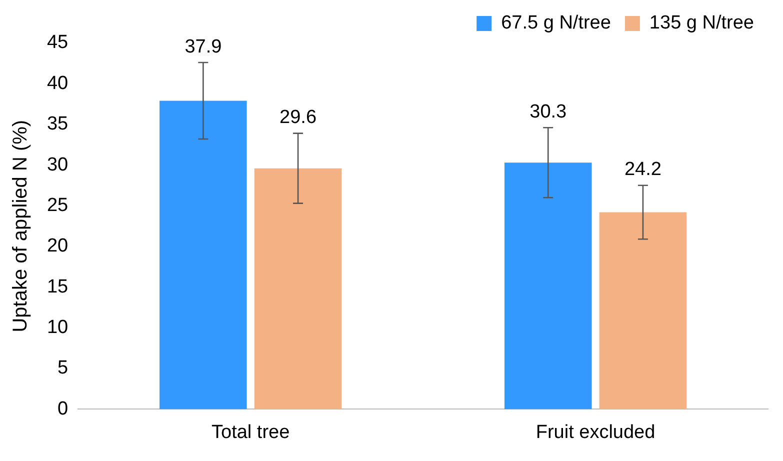 The height and width of the screenshot is (461, 783). I want to click on y-tick-label: 40, so click(57, 83).